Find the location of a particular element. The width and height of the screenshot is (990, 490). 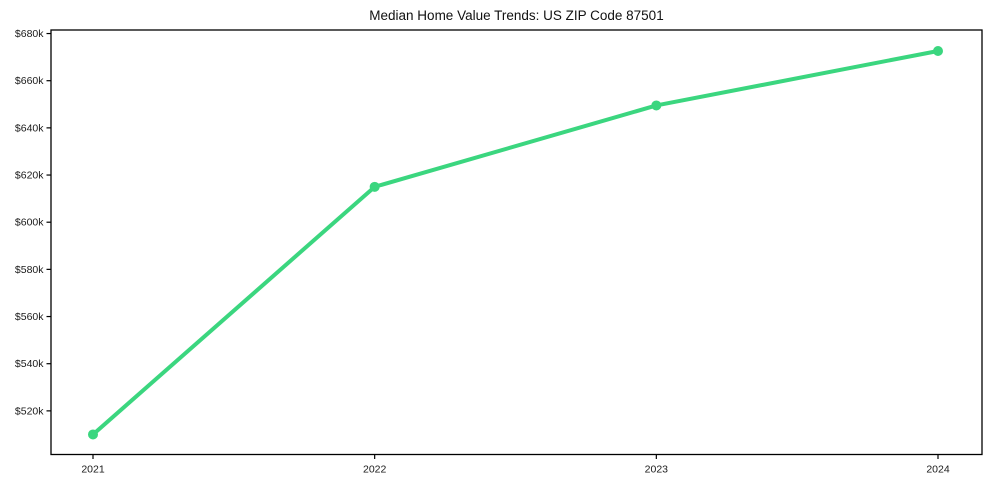

x-tick-label: 2023 is located at coordinates (657, 470).